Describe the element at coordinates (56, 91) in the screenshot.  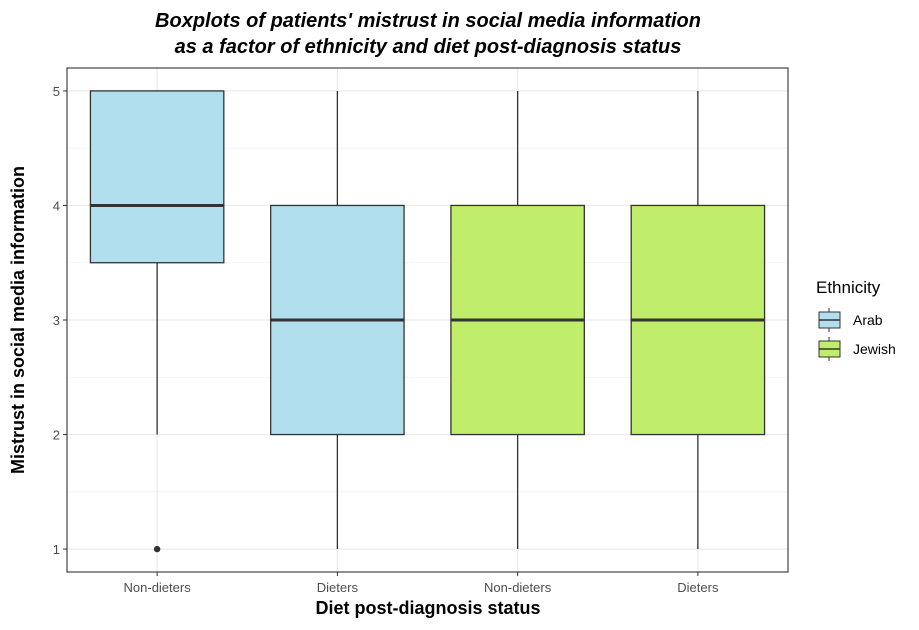
I see `y-tick-label: 5` at that location.